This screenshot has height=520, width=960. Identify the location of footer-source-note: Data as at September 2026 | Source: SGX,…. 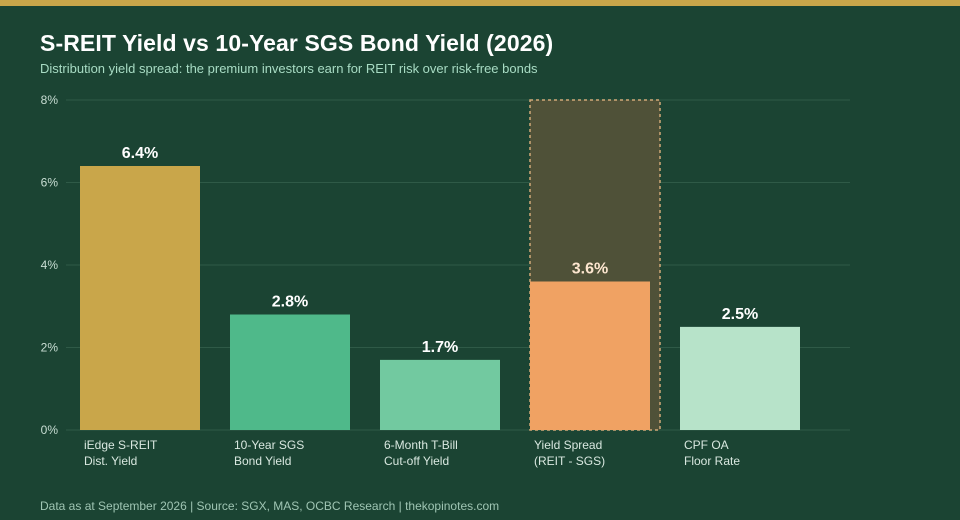
(270, 506).